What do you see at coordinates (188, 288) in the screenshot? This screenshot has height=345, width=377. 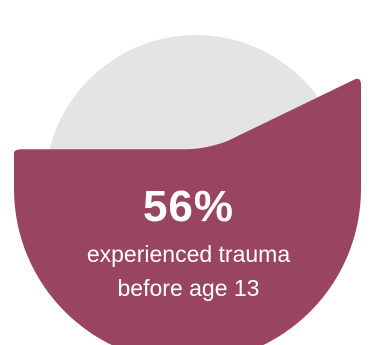 I see `stat-caption-line-2: before age 13` at bounding box center [188, 288].